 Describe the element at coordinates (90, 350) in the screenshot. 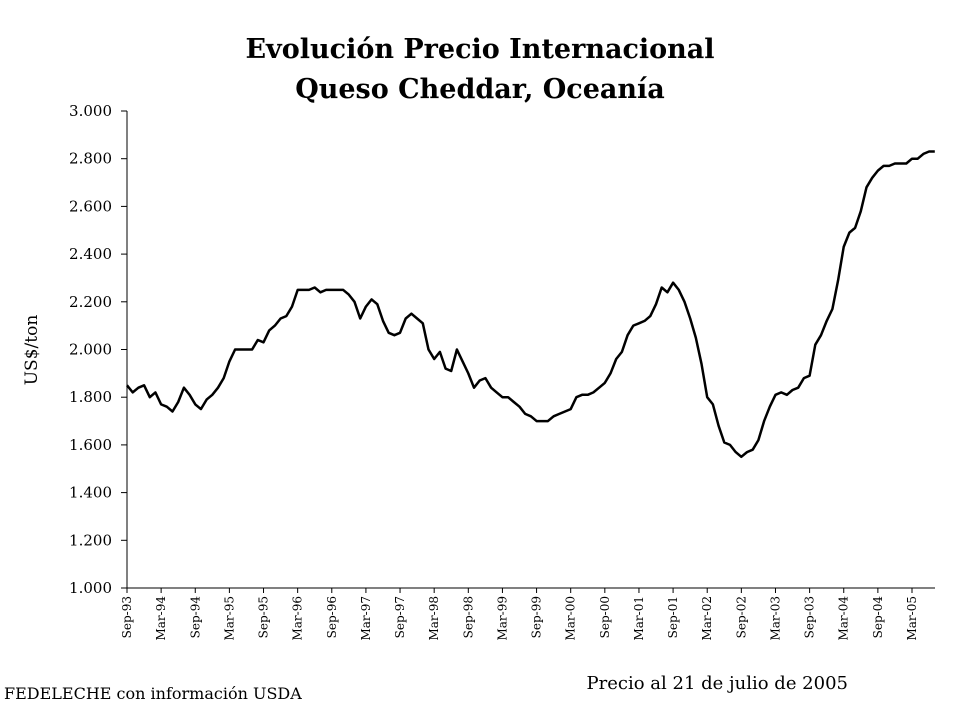

I see `y-tick-label: 2.000` at that location.